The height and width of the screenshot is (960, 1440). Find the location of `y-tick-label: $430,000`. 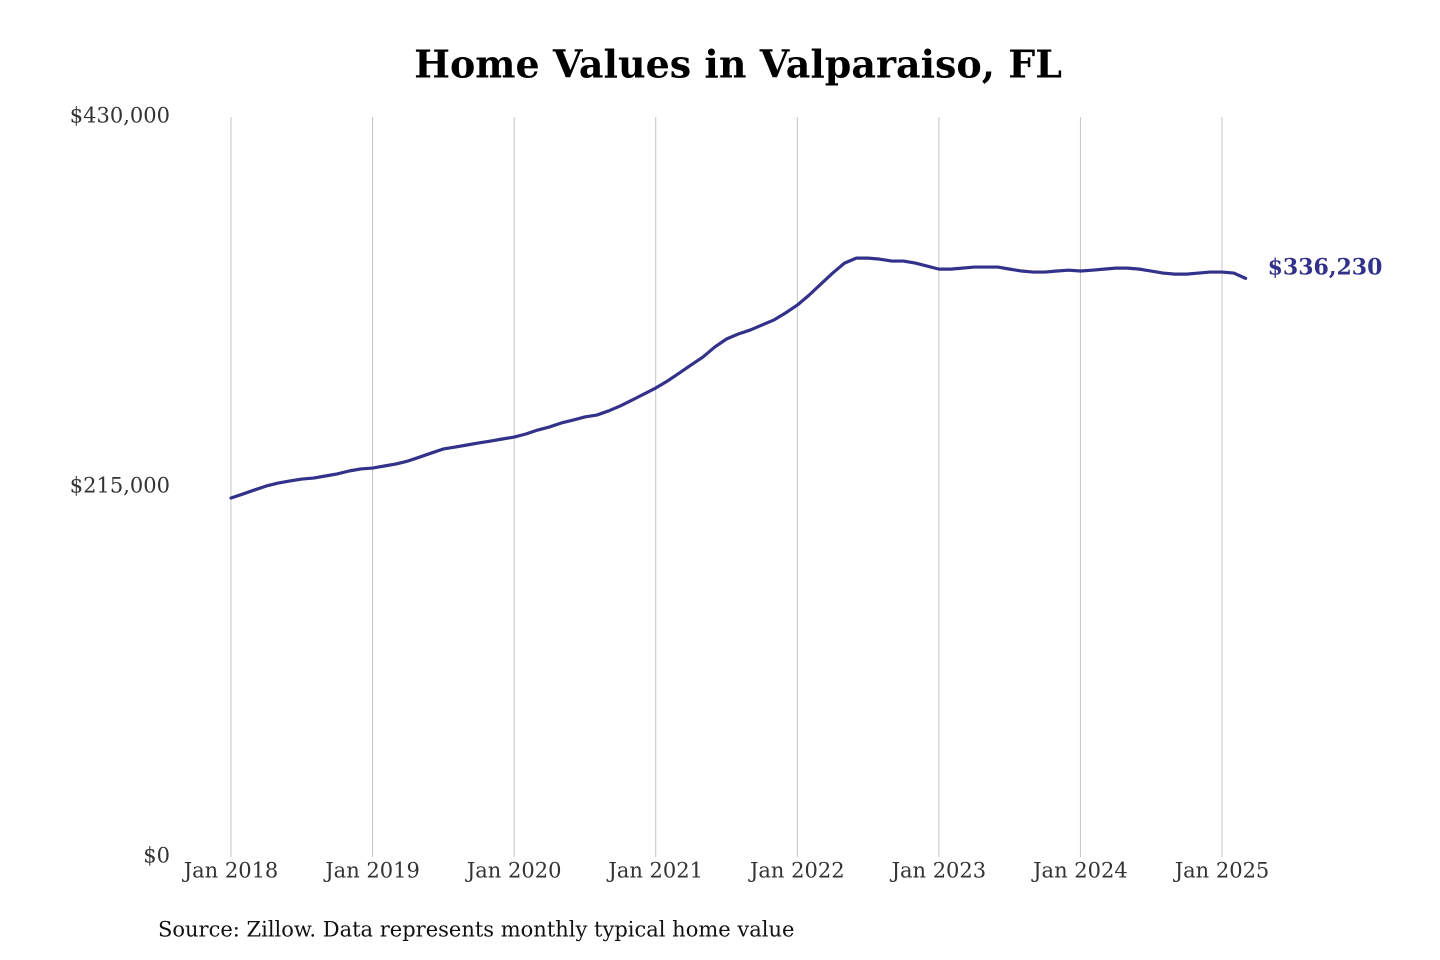

y-tick-label: $430,000 is located at coordinates (120, 116).